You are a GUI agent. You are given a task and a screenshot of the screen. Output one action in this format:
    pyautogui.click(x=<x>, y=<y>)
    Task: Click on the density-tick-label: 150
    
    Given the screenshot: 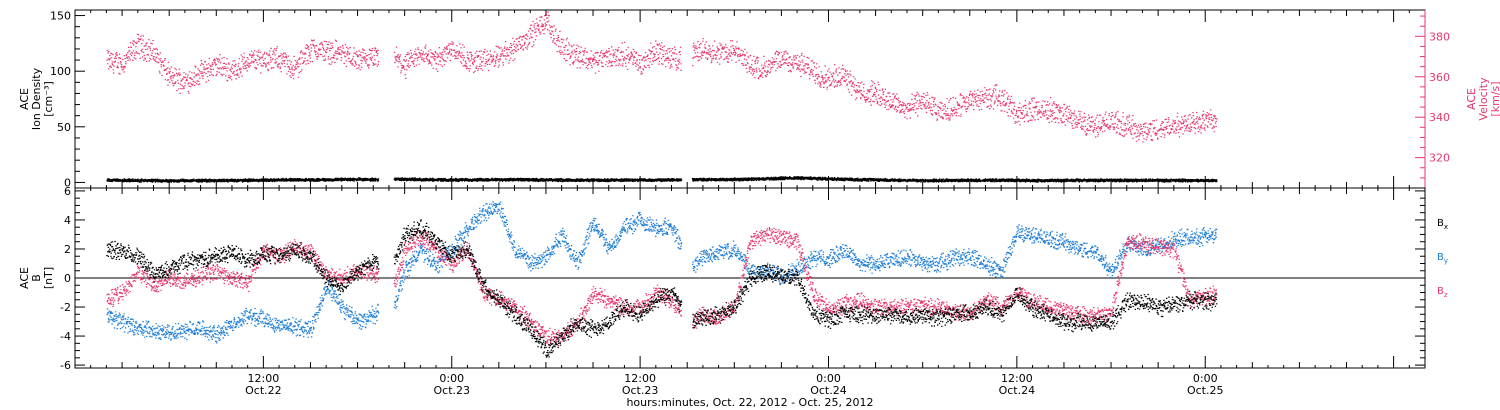 What is the action you would take?
    pyautogui.click(x=60, y=16)
    